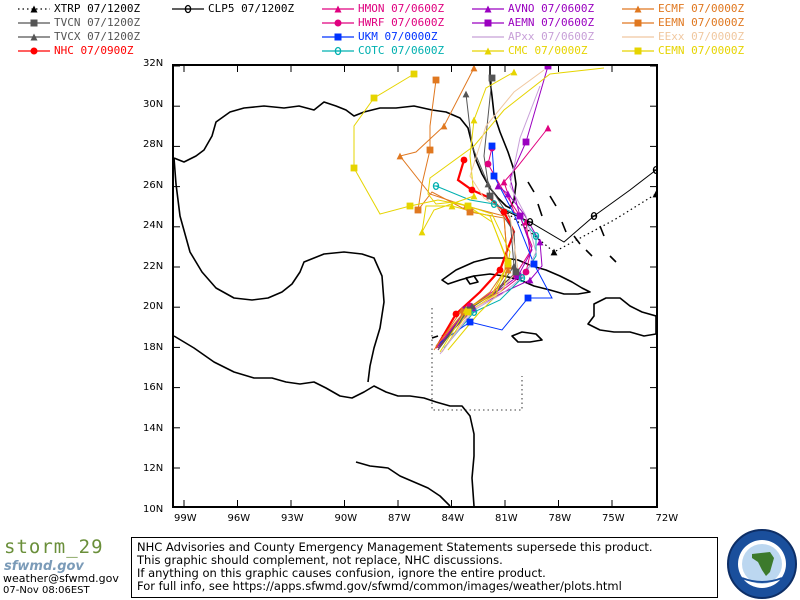 This screenshot has height=600, width=800. Describe the element at coordinates (560, 518) in the screenshot. I see `longitude-label: 78W` at that location.